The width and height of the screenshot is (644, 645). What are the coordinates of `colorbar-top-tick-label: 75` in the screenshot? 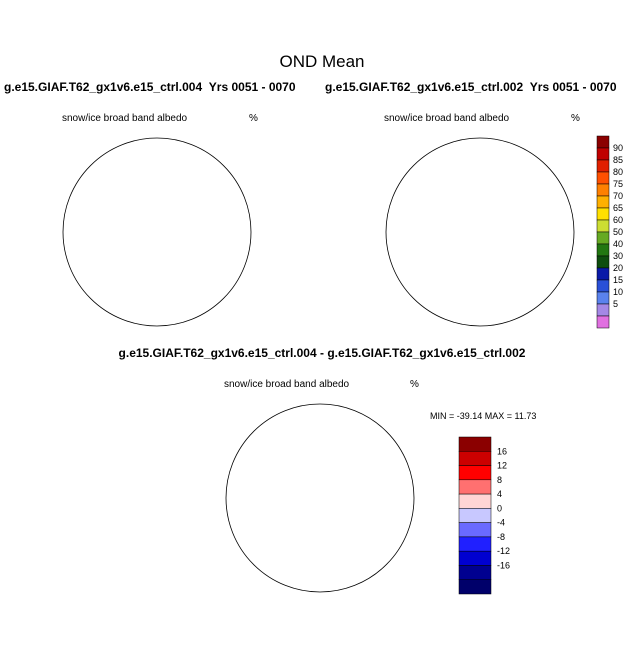 It's located at (618, 184).